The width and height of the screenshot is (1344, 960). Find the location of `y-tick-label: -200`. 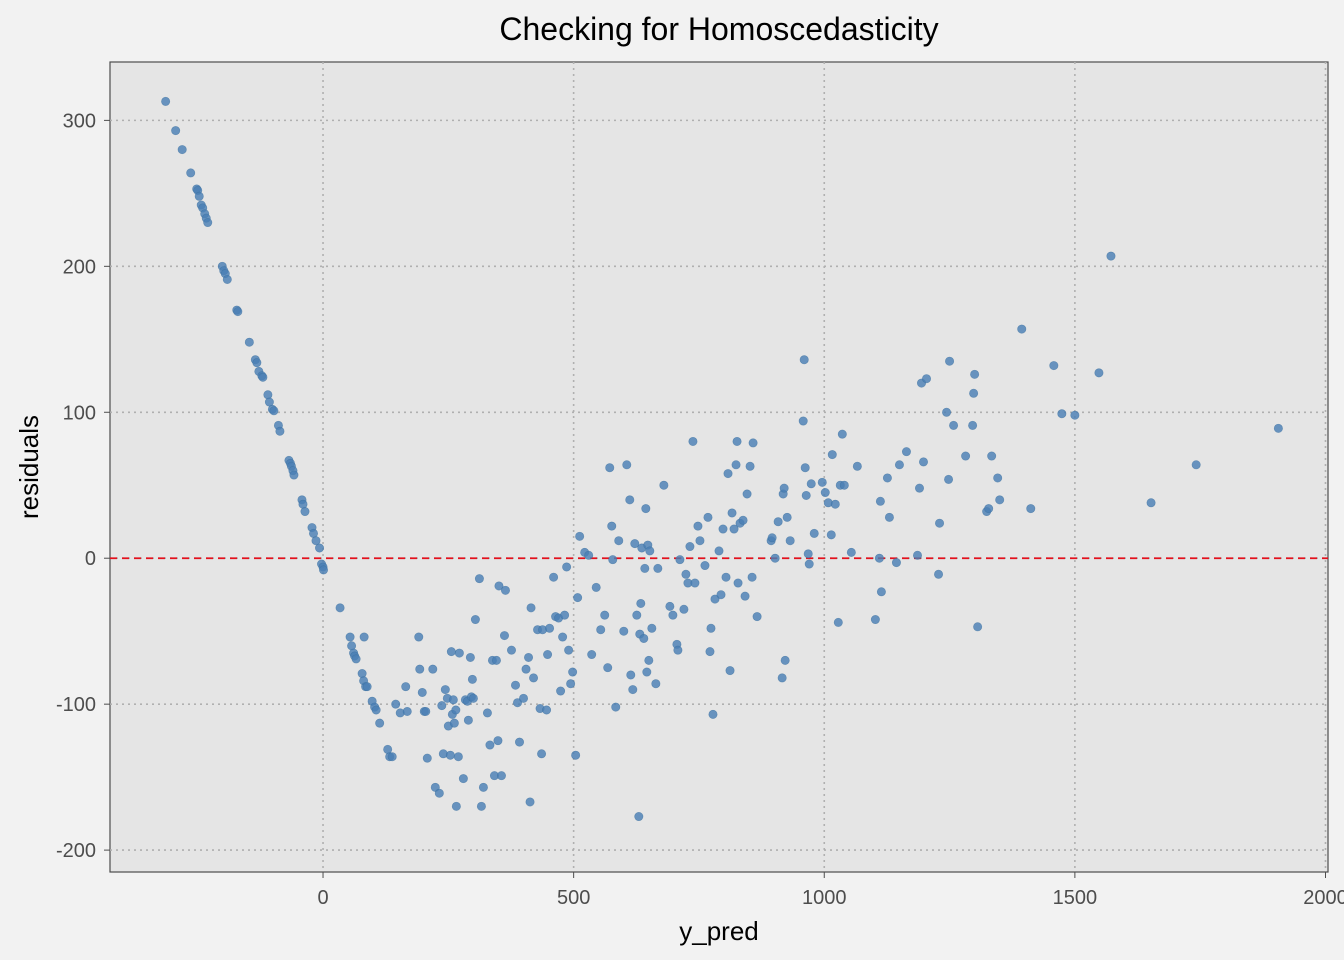

y-tick-label: -200 is located at coordinates (76, 851).